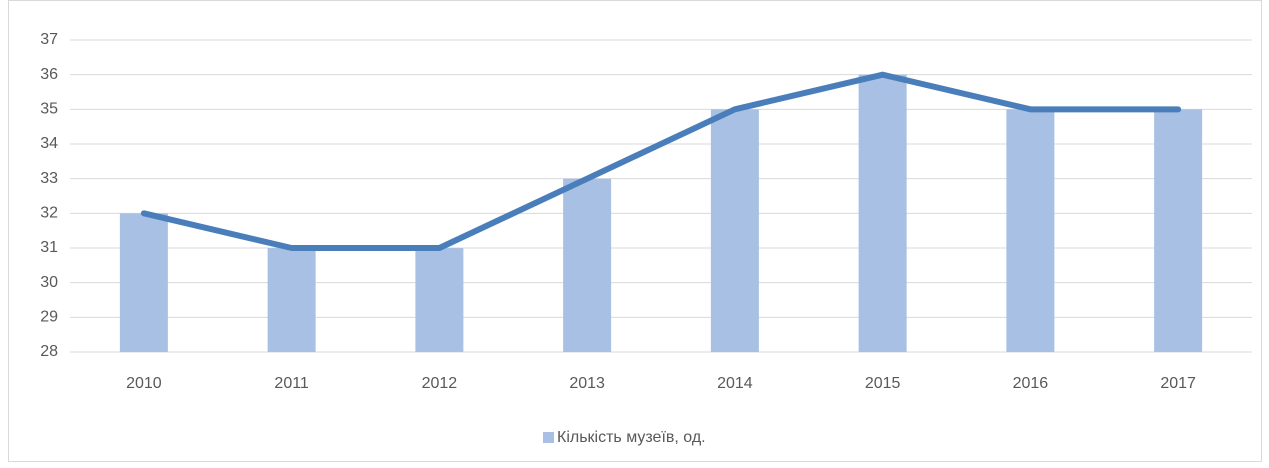  What do you see at coordinates (49, 109) in the screenshot?
I see `y-tick-label: 35` at bounding box center [49, 109].